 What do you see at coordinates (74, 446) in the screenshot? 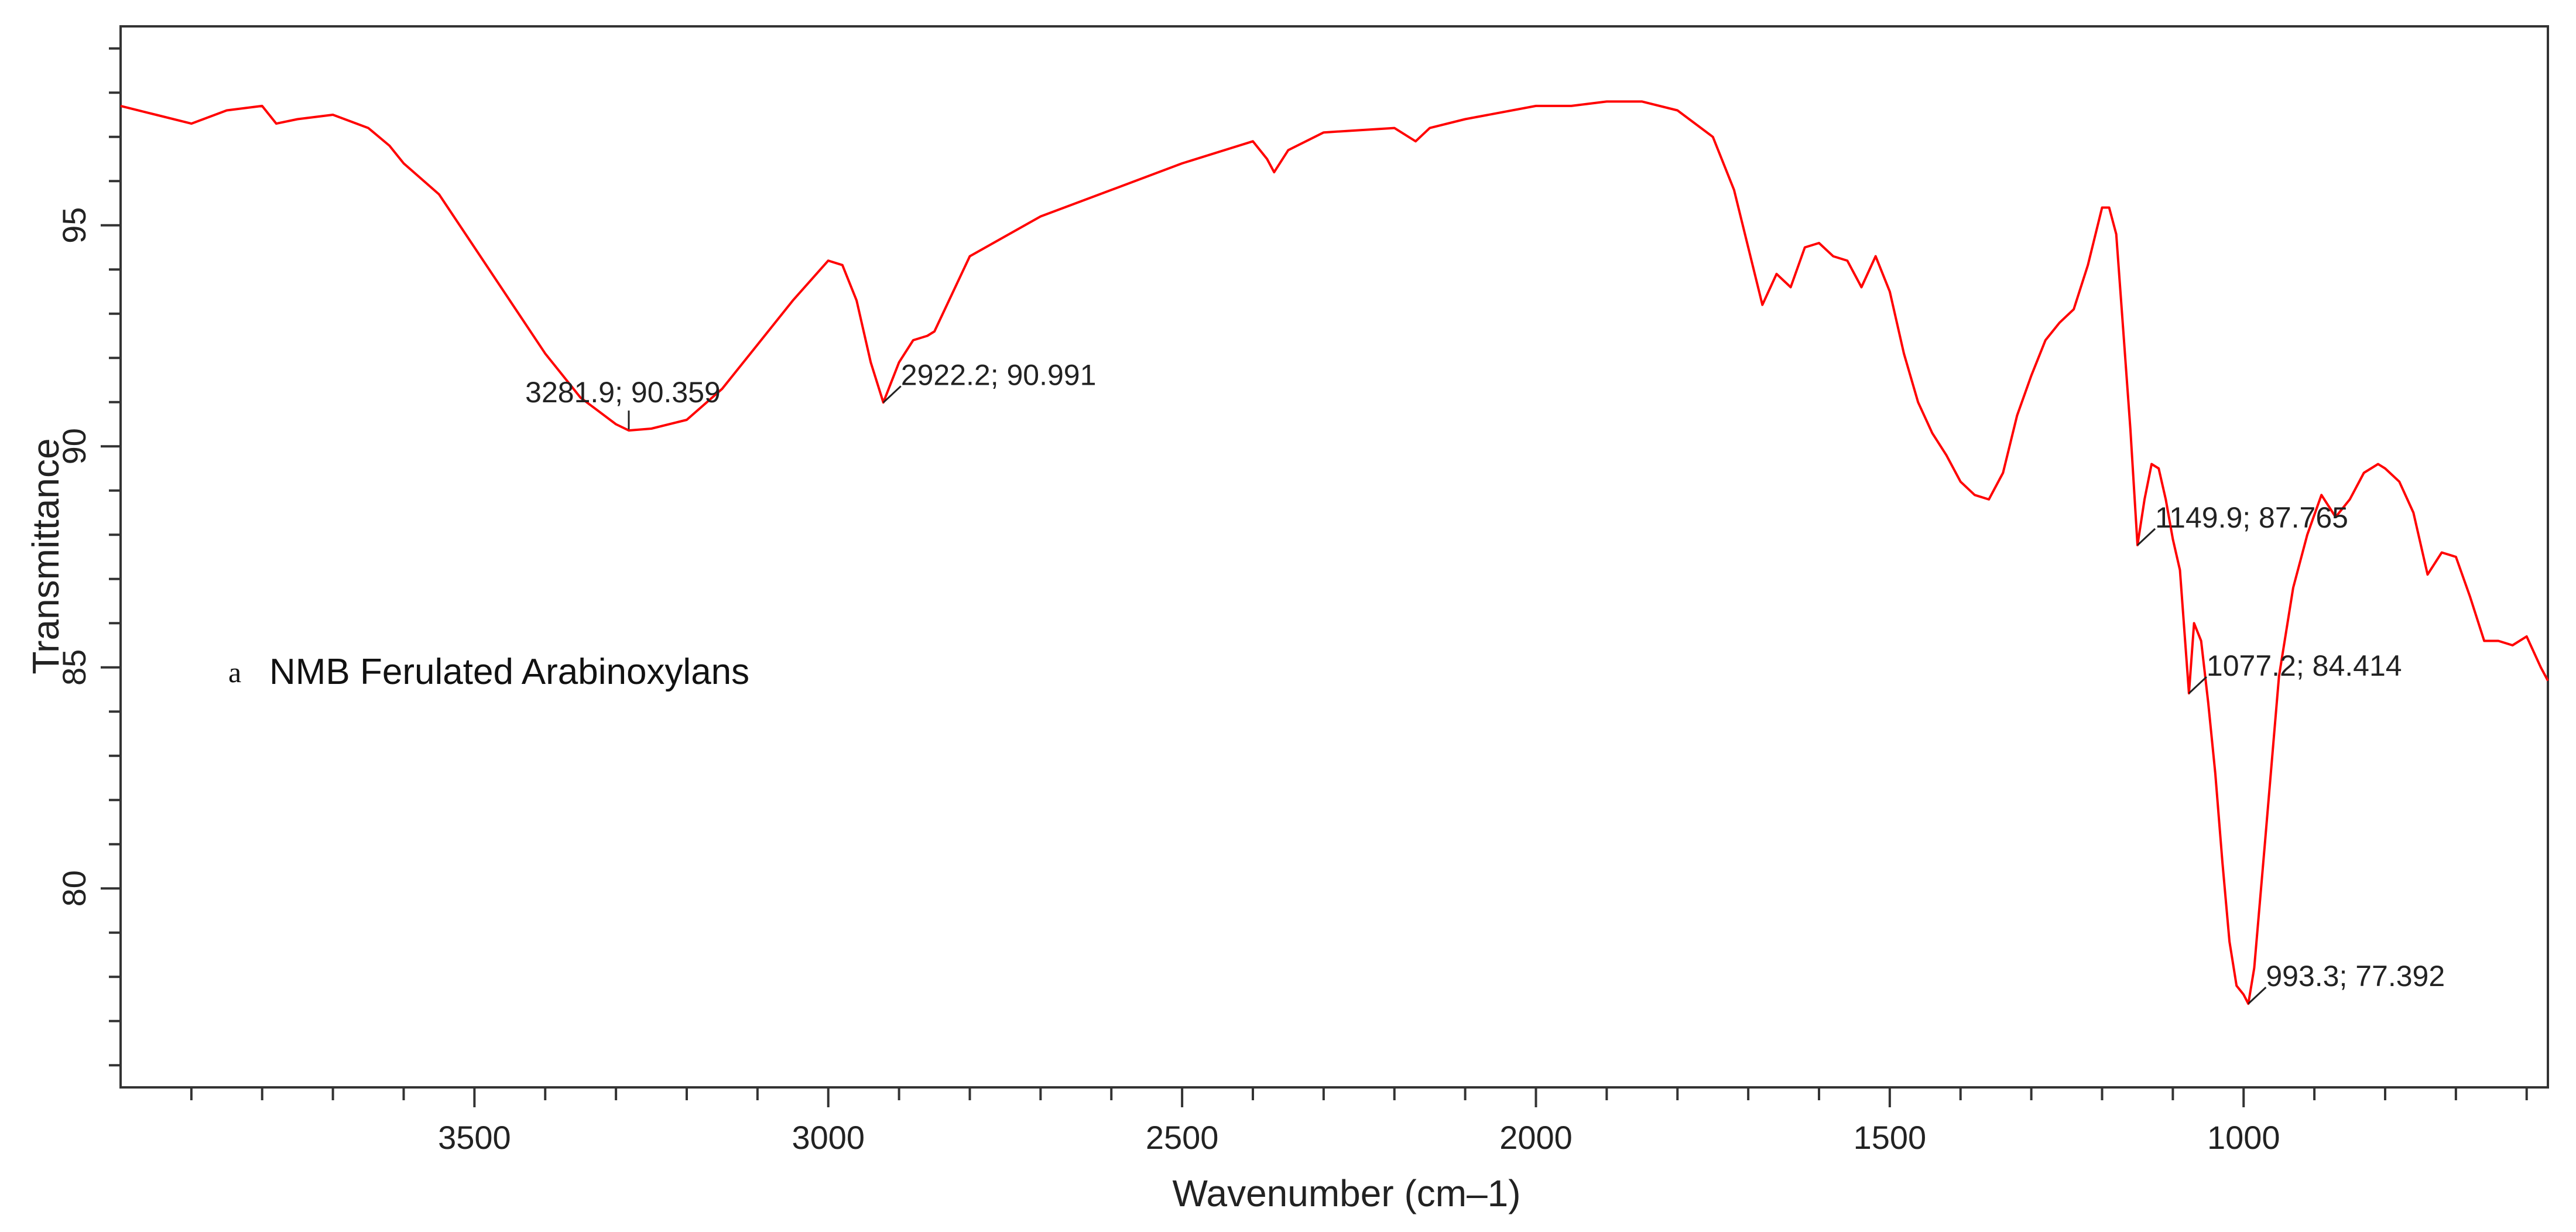
I see `y-tick-label: 90` at bounding box center [74, 446].